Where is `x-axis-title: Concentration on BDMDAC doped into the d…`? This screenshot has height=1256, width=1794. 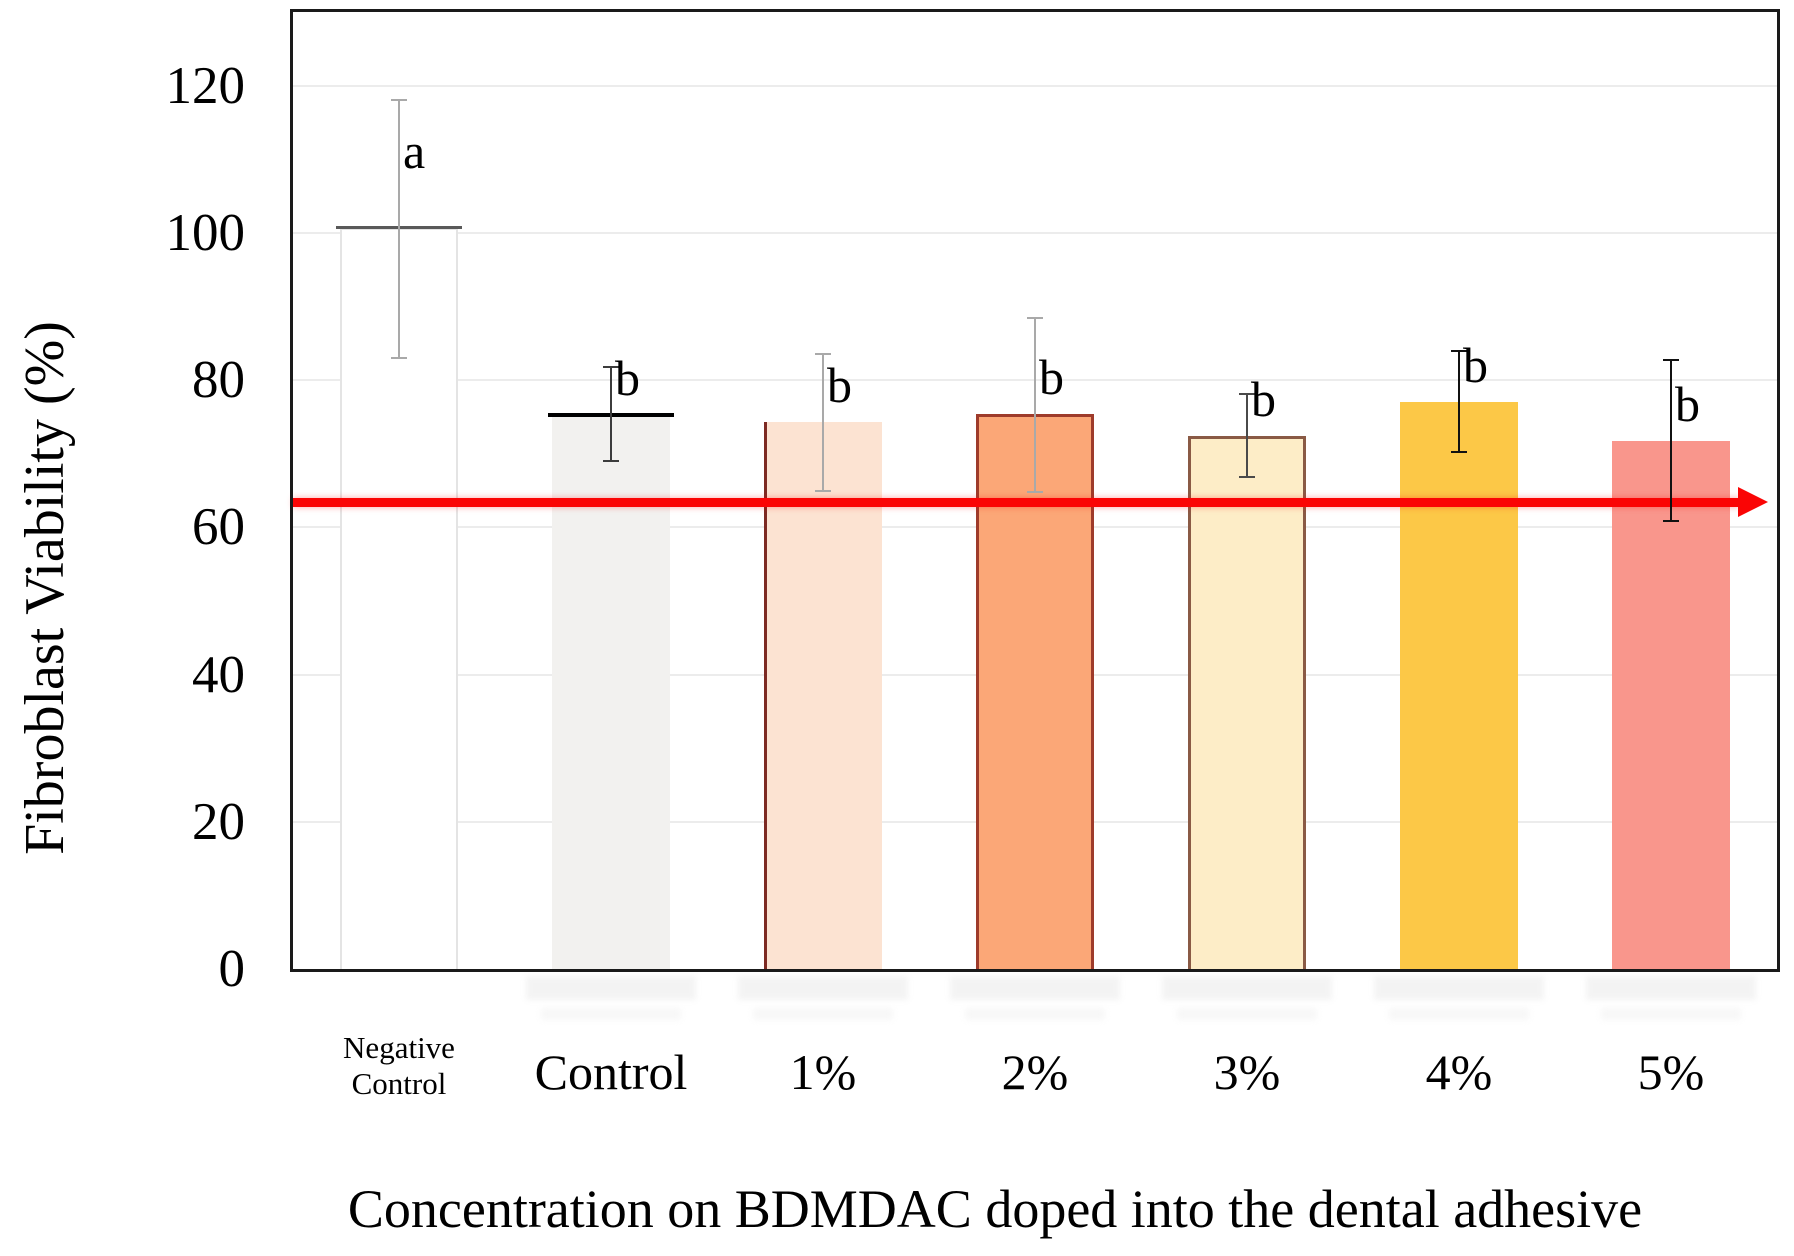 x-axis-title: Concentration on BDMDAC doped into the d… is located at coordinates (995, 1209).